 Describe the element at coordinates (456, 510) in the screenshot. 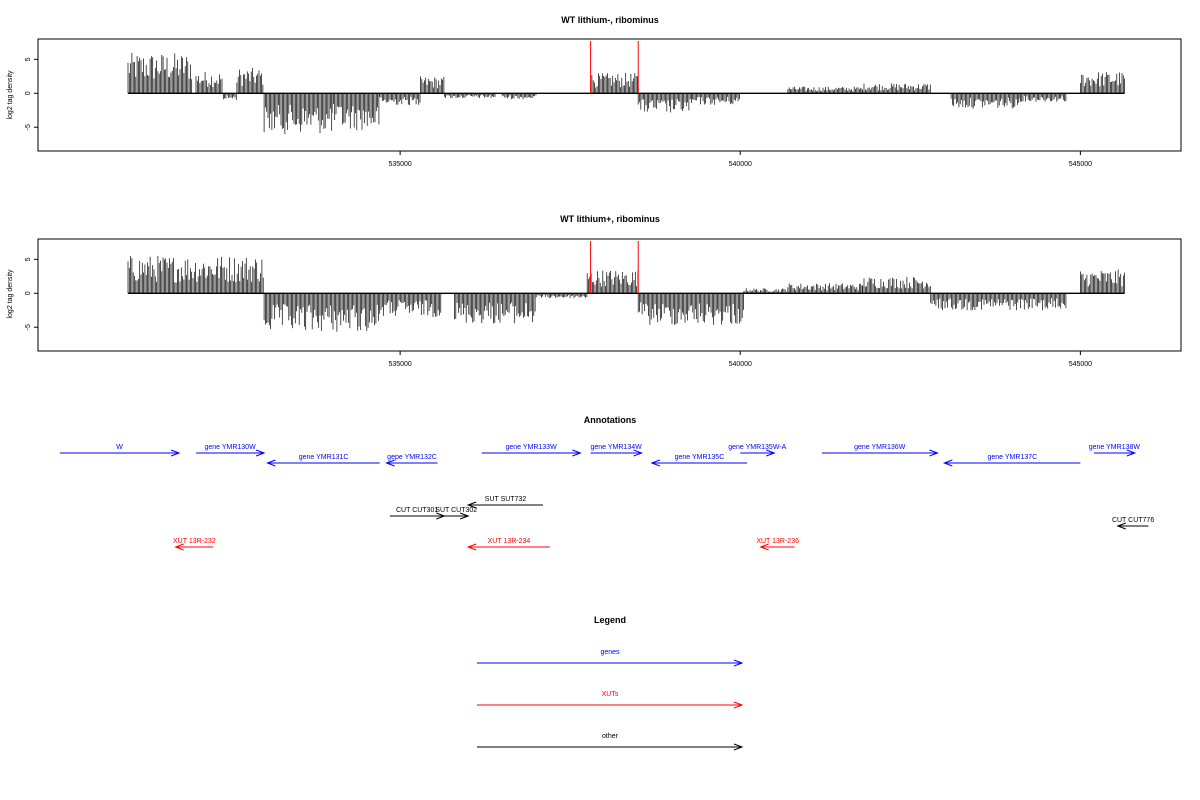

I see `feature-label: SUT CUT302` at that location.